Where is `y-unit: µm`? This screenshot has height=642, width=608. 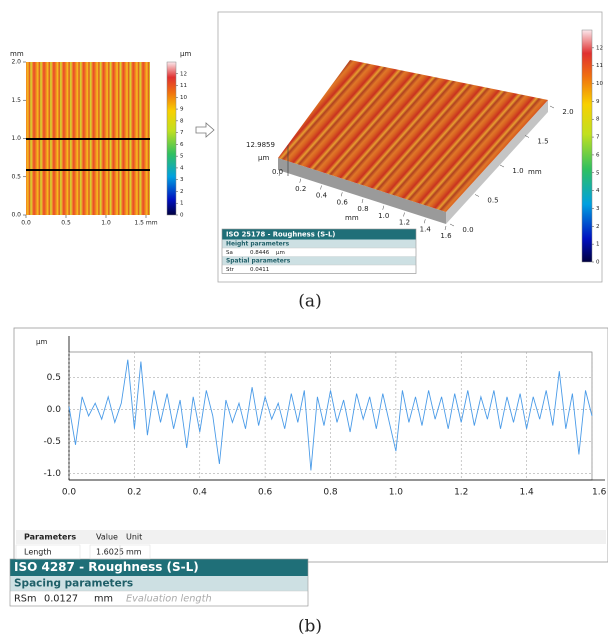 y-unit: µm is located at coordinates (41, 342).